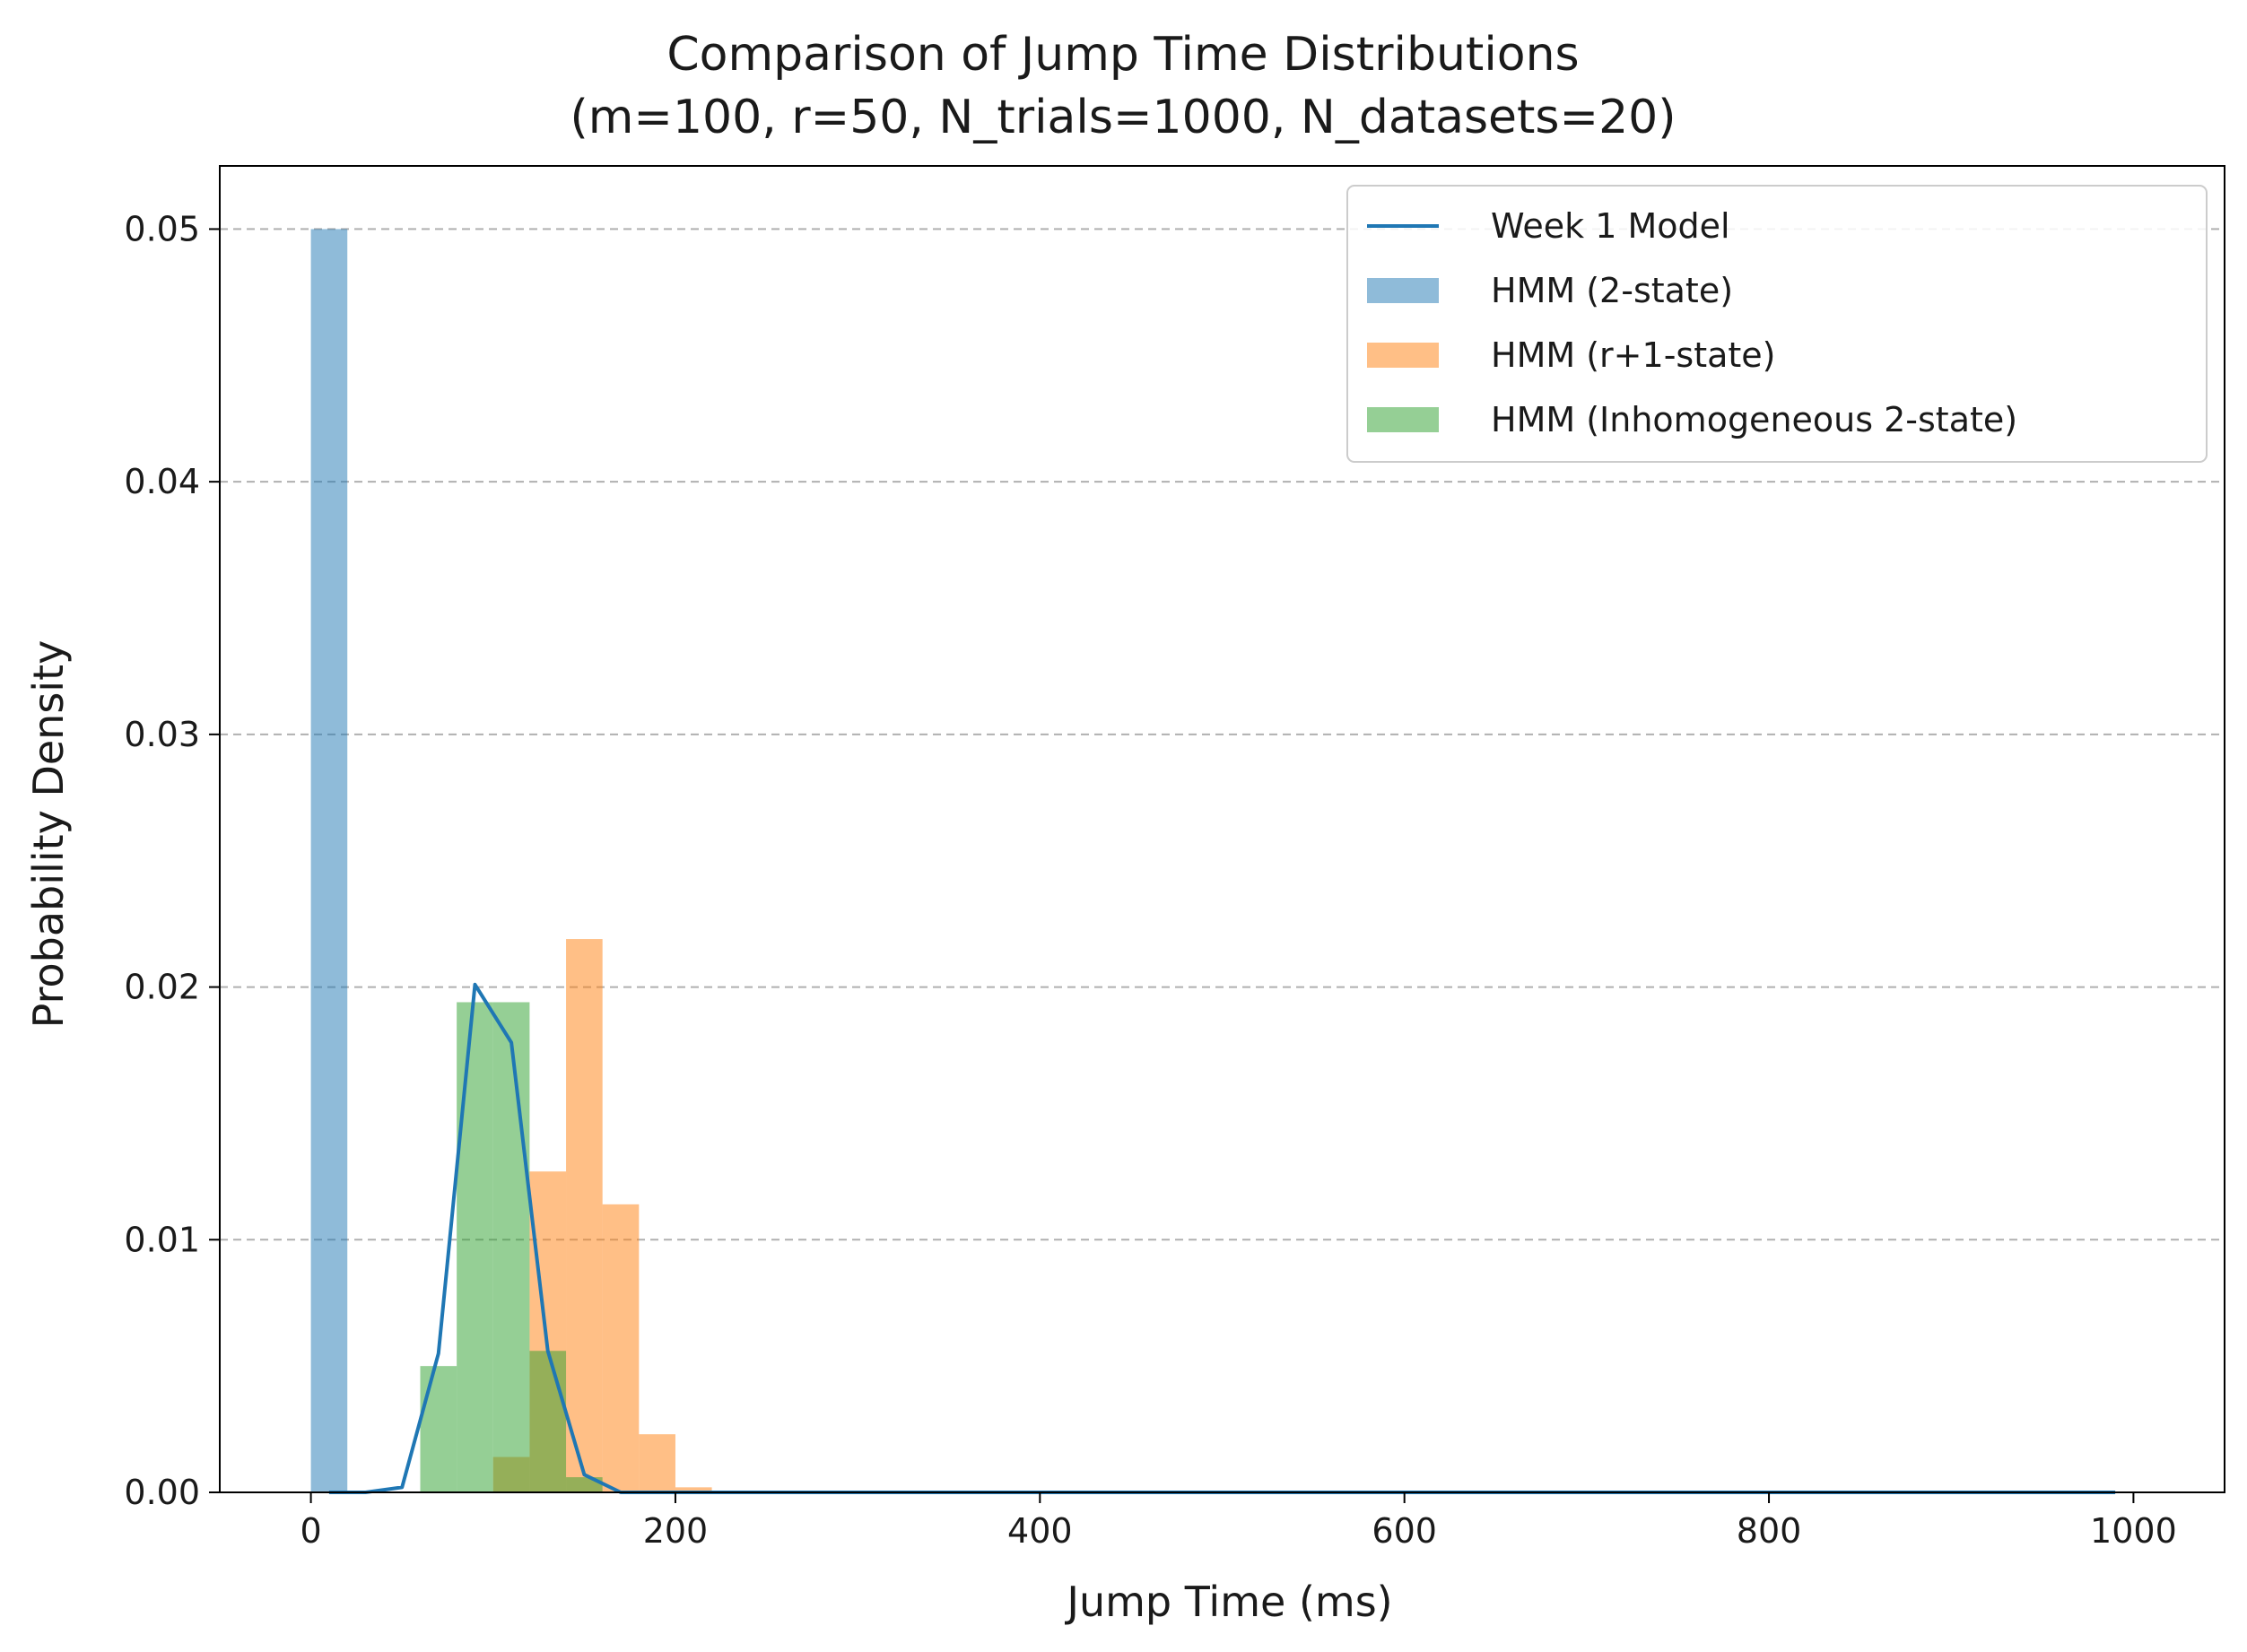  What do you see at coordinates (162, 481) in the screenshot?
I see `y-tick-label-4: 0.04` at bounding box center [162, 481].